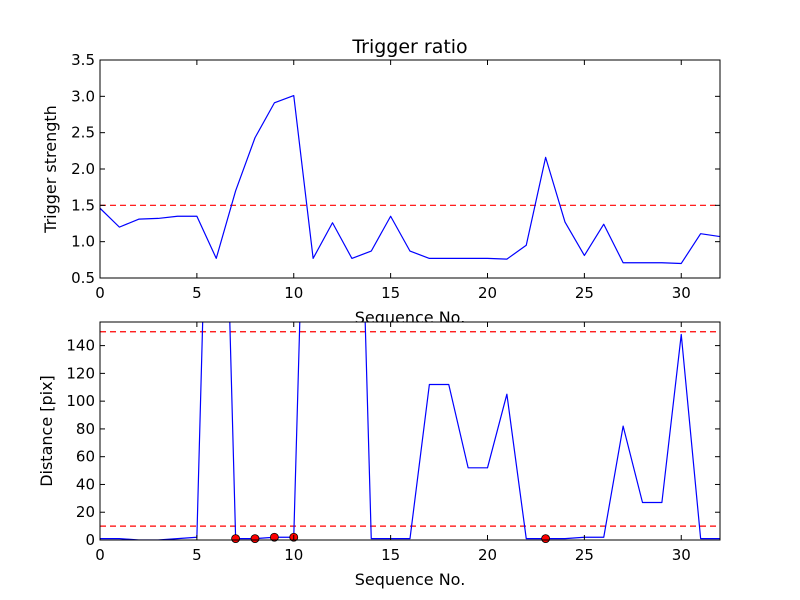 Image resolution: width=800 pixels, height=600 pixels. I want to click on top-y-tick-label: 3.5, so click(83, 60).